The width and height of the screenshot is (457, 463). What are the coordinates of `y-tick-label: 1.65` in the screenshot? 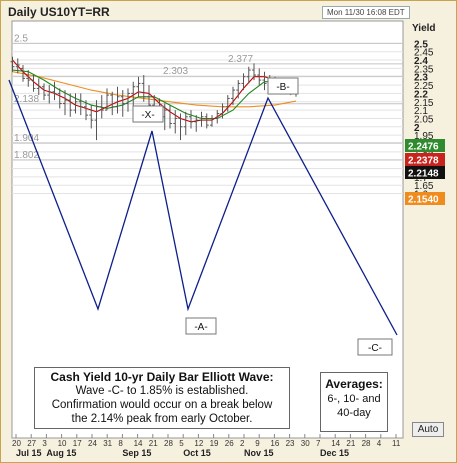 It's located at (424, 186).